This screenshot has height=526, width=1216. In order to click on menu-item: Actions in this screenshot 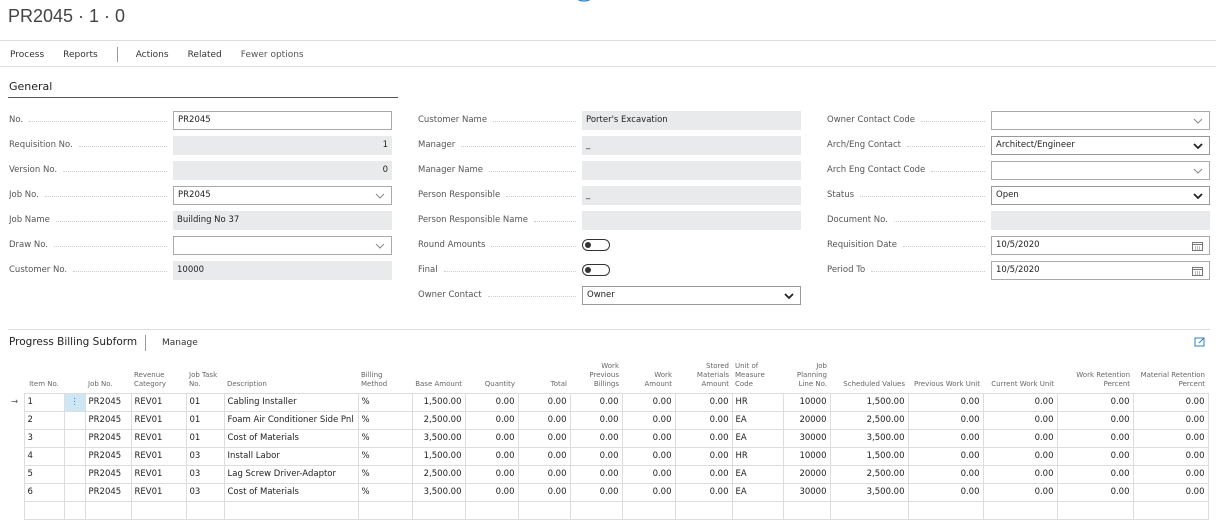, I will do `click(152, 54)`.